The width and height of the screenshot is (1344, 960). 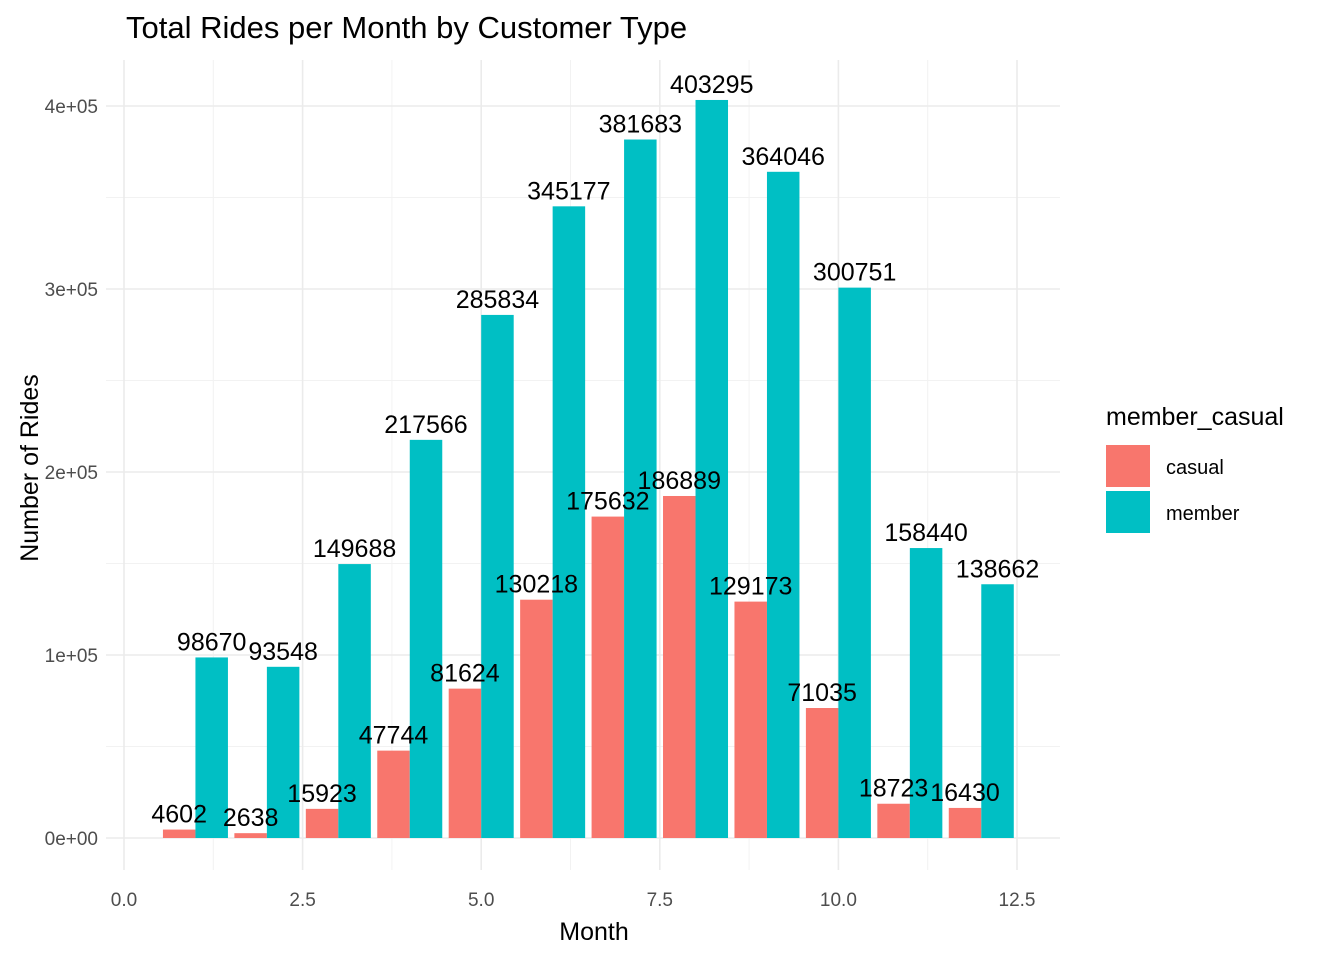 I want to click on x-axis-title: Month, so click(x=593, y=932).